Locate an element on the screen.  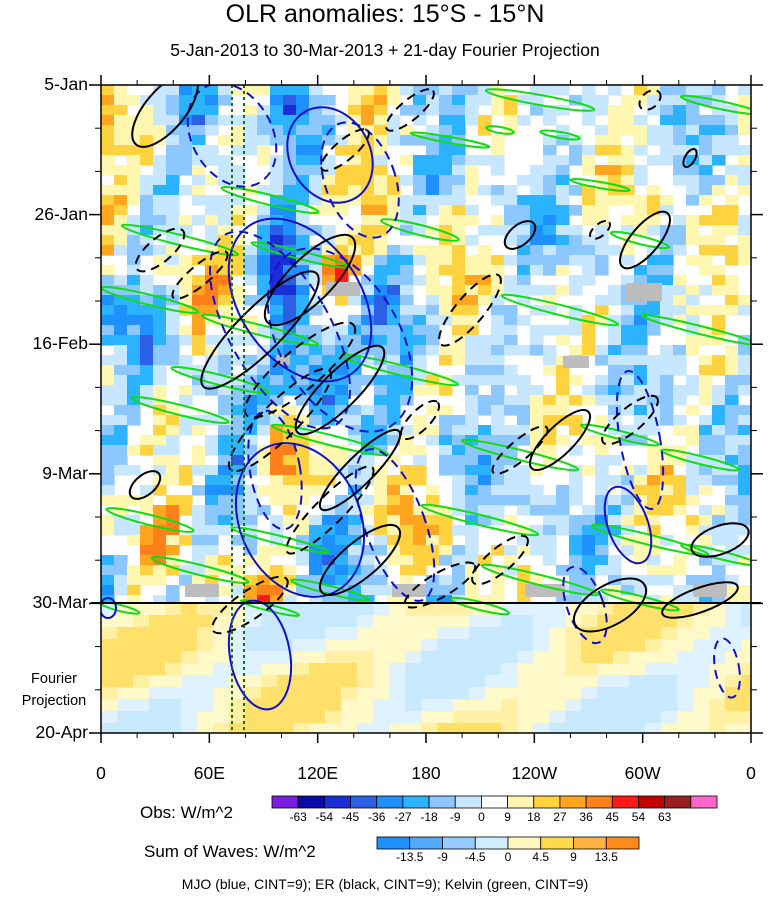
kelvin-contour is located at coordinates (121, 608).